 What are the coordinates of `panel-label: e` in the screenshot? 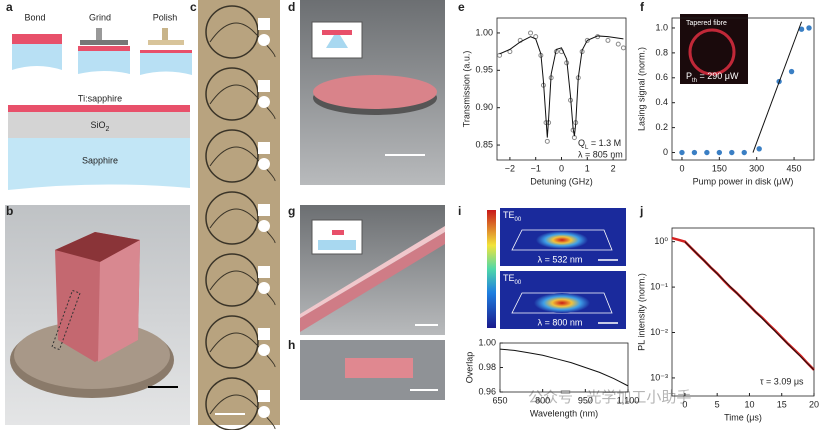 It's located at (461, 7).